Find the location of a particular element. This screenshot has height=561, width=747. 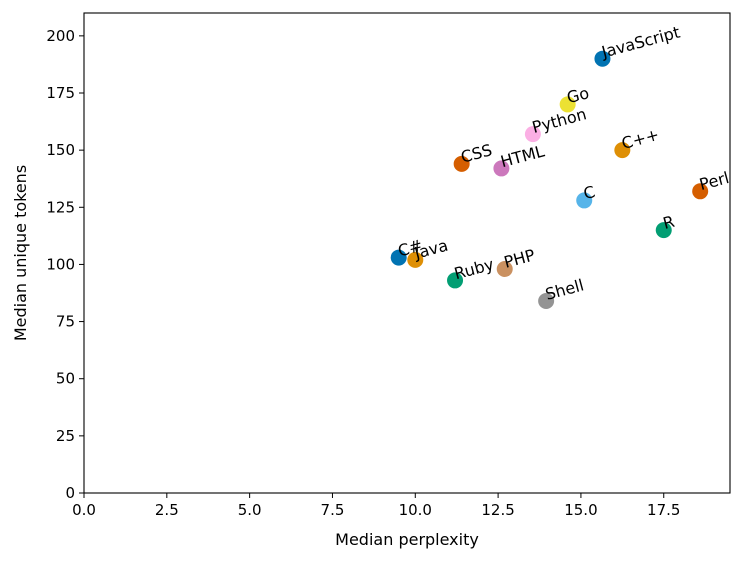

point-label: Perl is located at coordinates (714, 181).